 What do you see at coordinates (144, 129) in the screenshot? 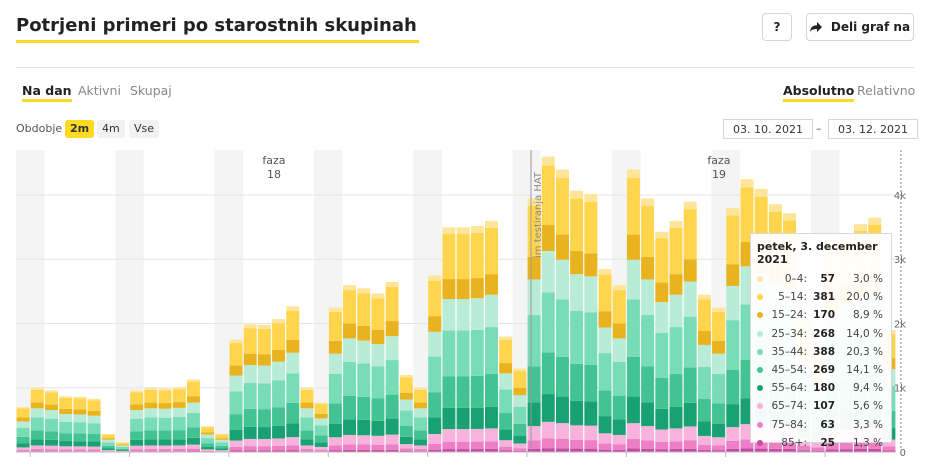
I see `period-vse: Vse` at bounding box center [144, 129].